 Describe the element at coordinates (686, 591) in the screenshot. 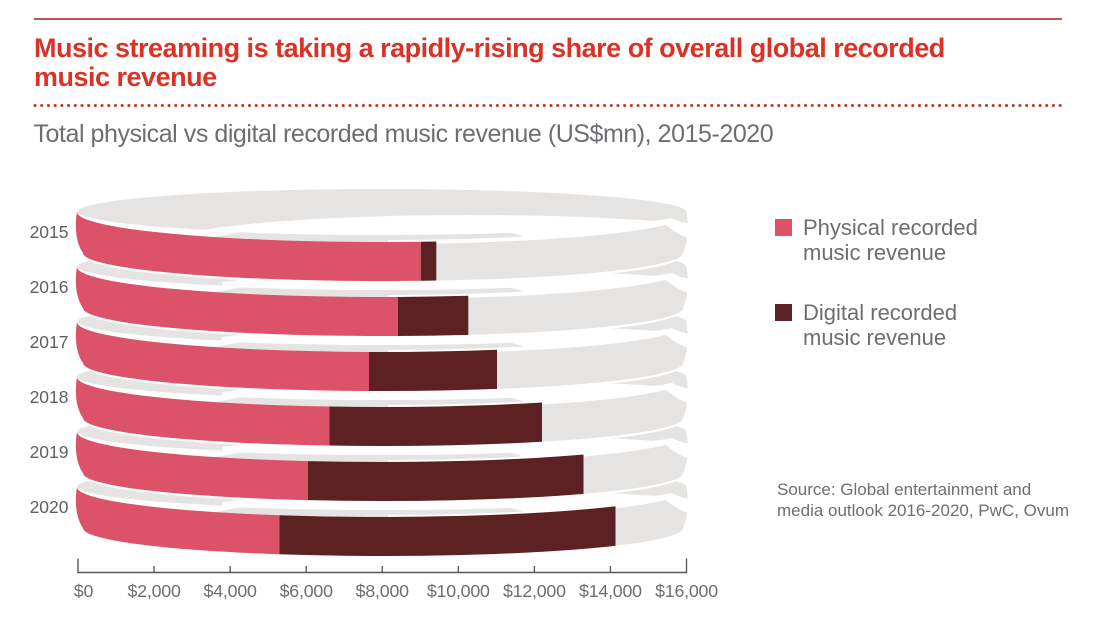

I see `svg-text: $16,000` at that location.